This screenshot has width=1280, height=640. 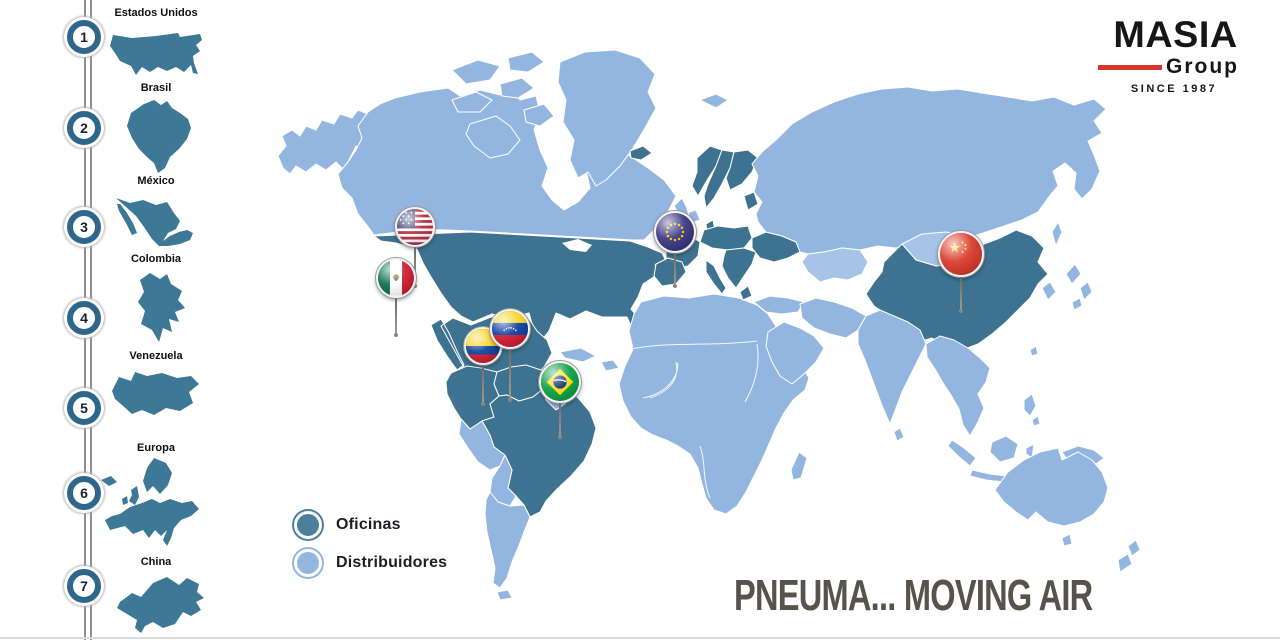 What do you see at coordinates (1034, 351) in the screenshot?
I see `island-taiwan` at bounding box center [1034, 351].